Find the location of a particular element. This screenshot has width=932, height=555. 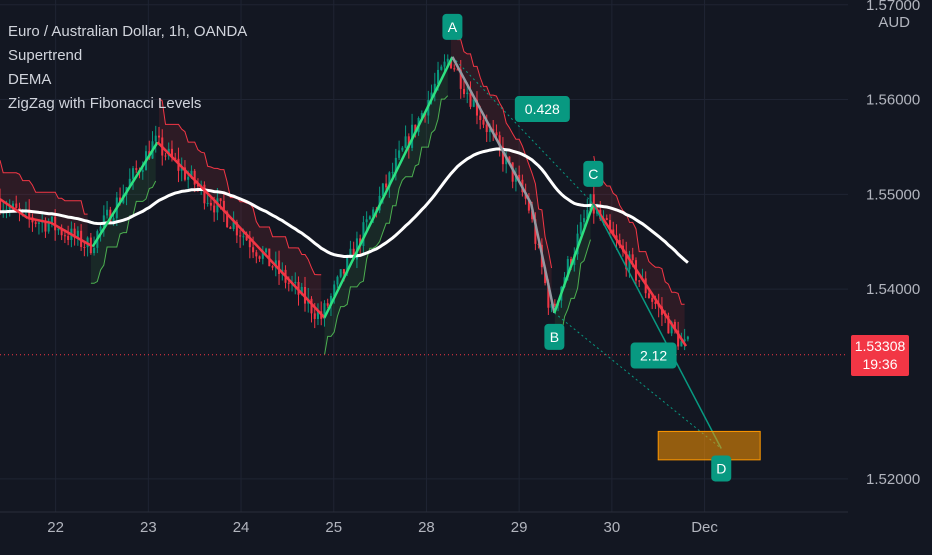

indicator-dema: DEMA is located at coordinates (30, 79).